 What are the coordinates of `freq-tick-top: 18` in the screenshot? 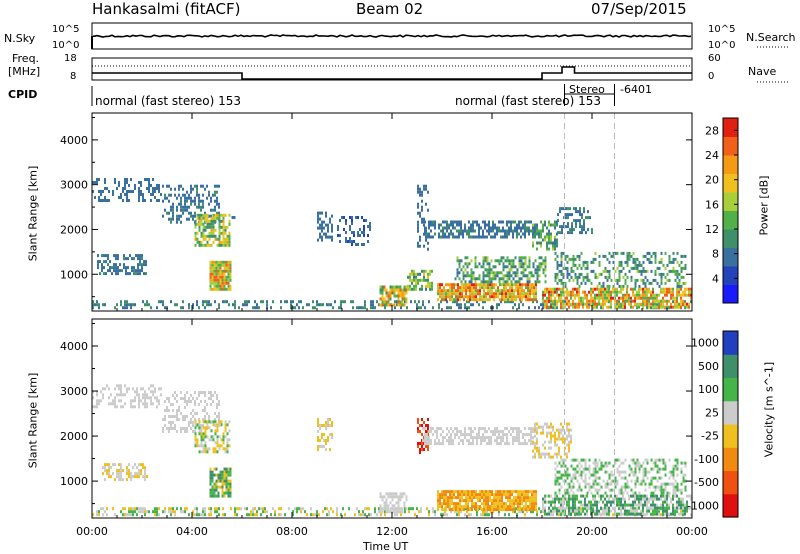 It's located at (70, 58).